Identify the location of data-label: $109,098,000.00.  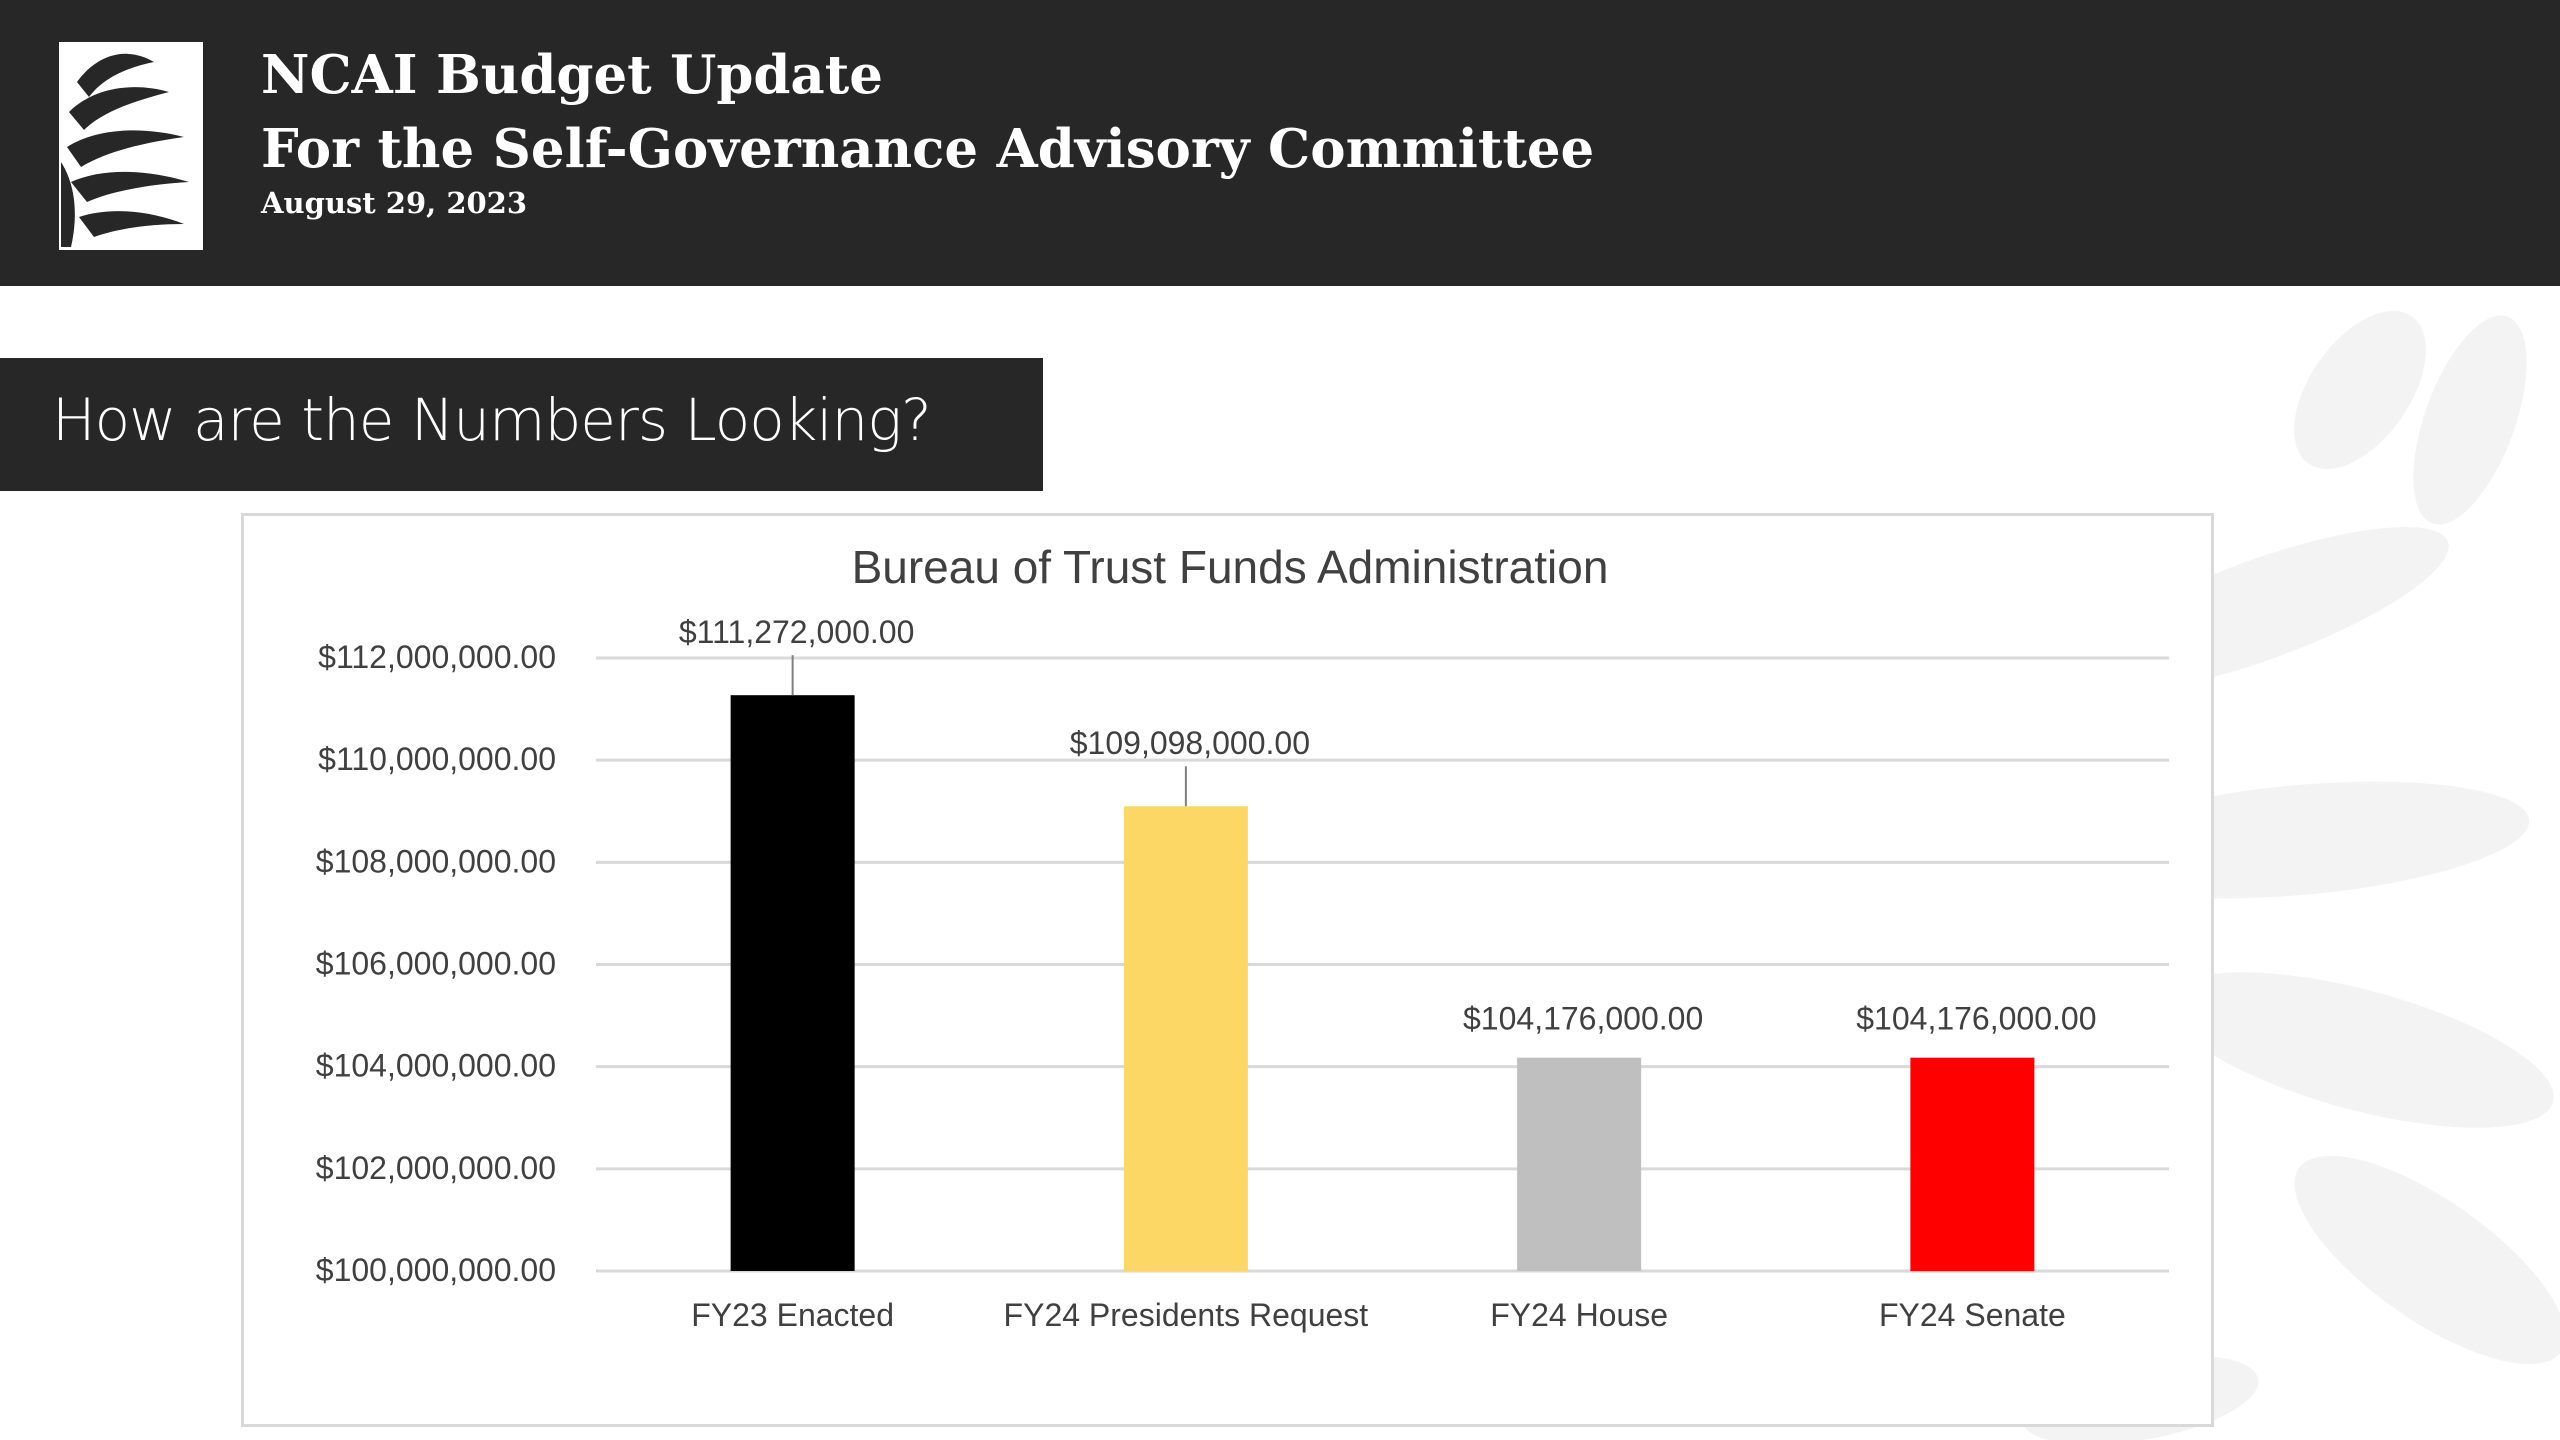
(1190, 743).